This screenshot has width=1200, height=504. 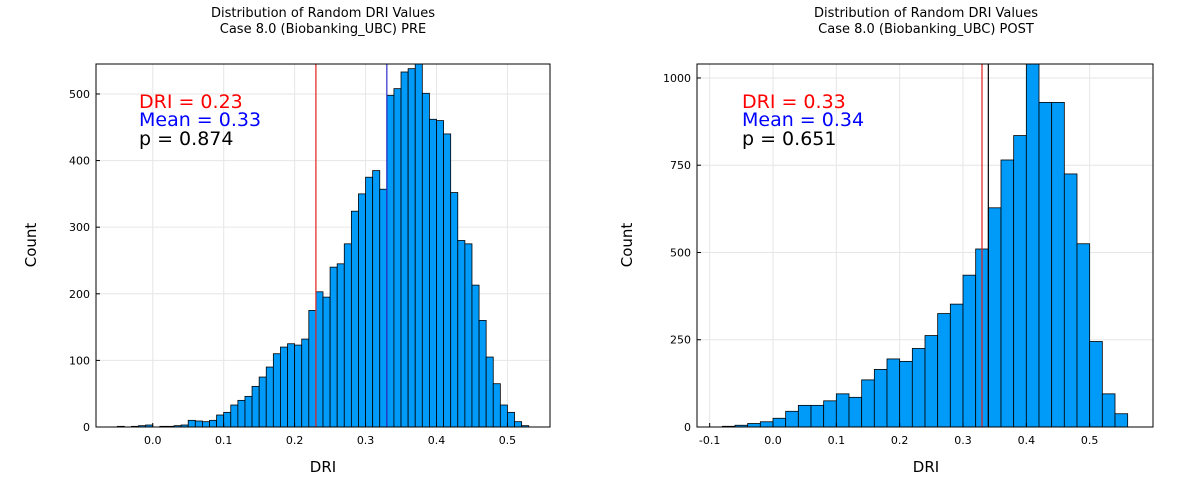 I want to click on y-axis-ticks: 0 100 200 300 400 500, so click(x=84, y=261).